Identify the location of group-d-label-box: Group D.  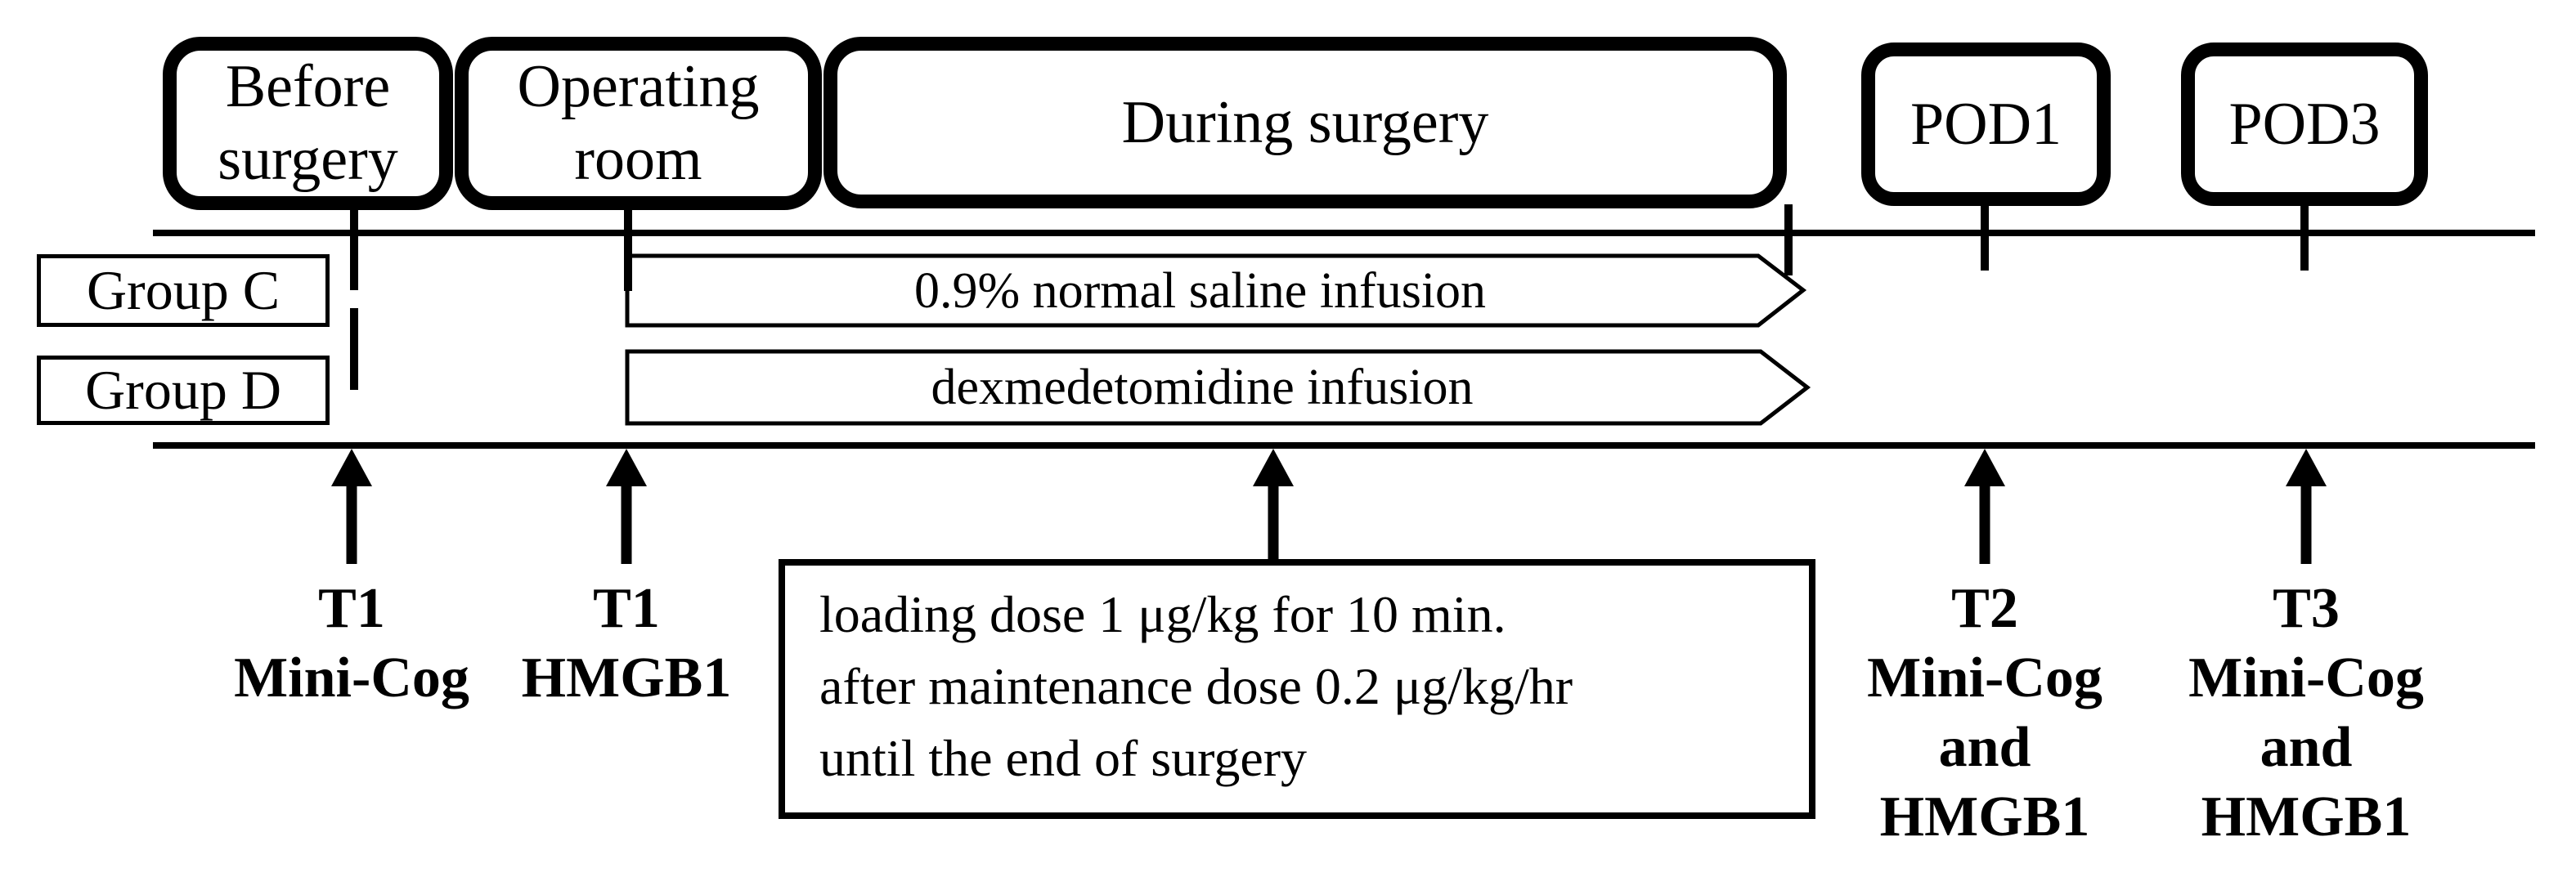
(184, 390).